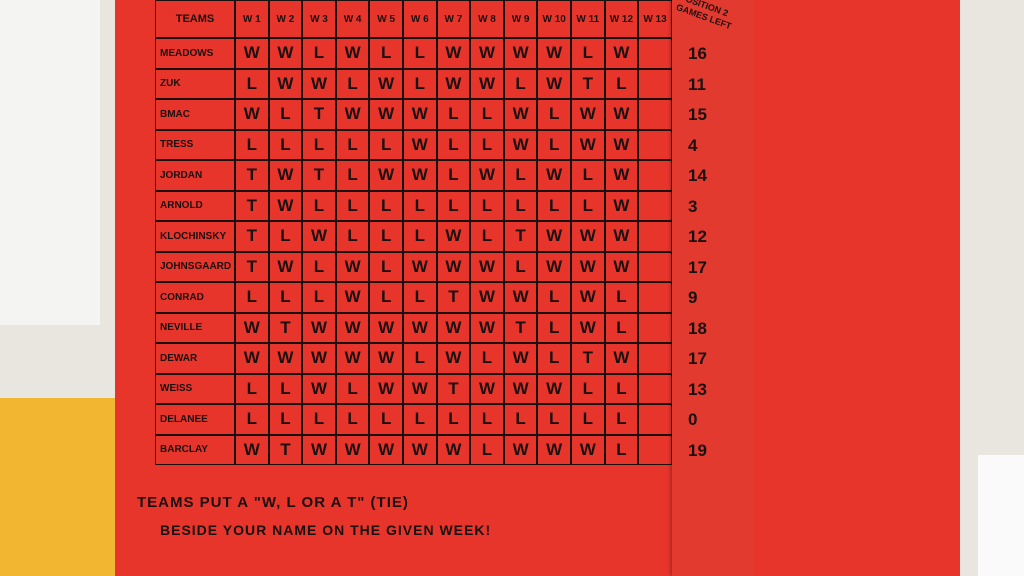  Describe the element at coordinates (273, 502) in the screenshot. I see `footer-line: TEAMS PUT A "W, L OR A T" (TIE)` at that location.